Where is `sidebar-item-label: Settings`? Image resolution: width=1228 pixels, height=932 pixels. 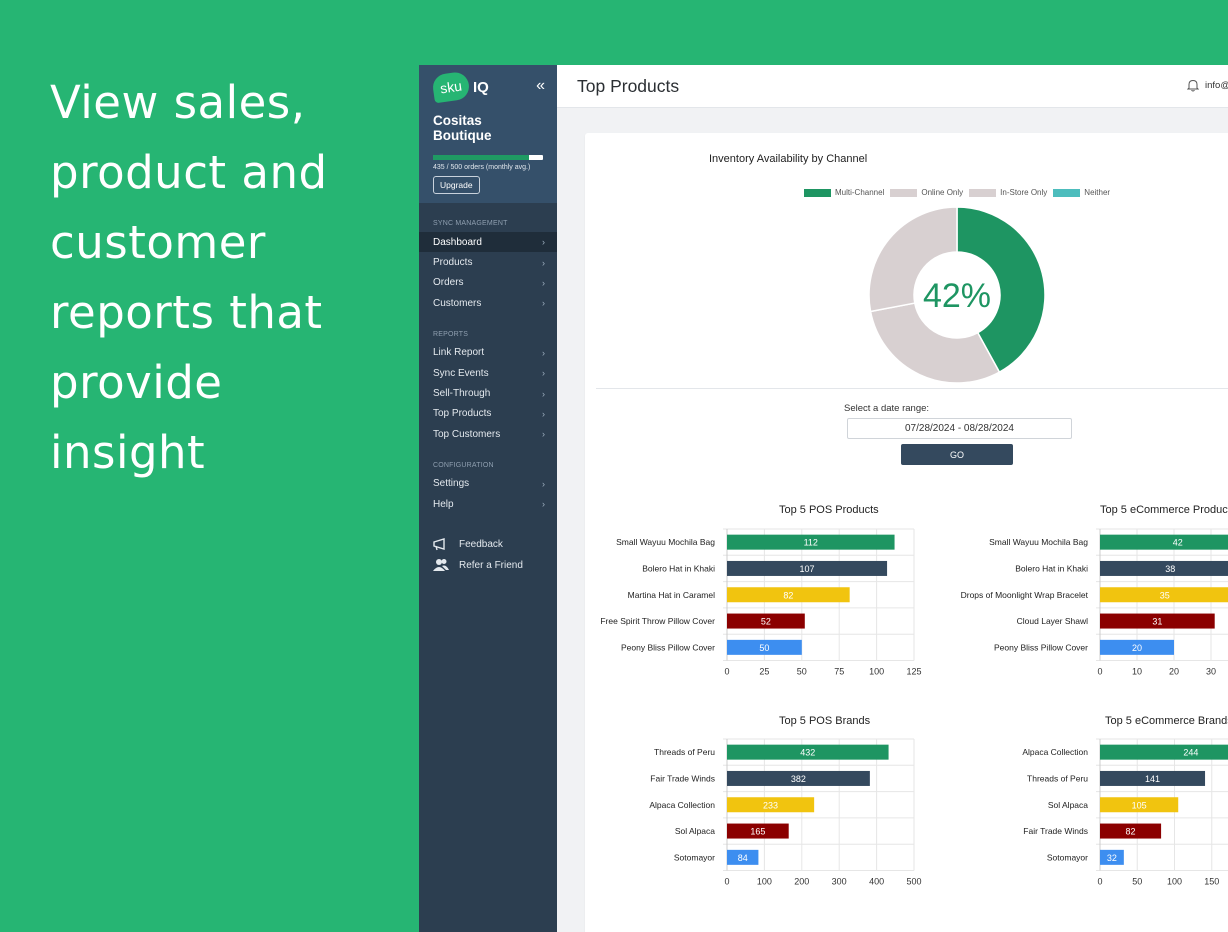
sidebar-item-label: Settings is located at coordinates (451, 484).